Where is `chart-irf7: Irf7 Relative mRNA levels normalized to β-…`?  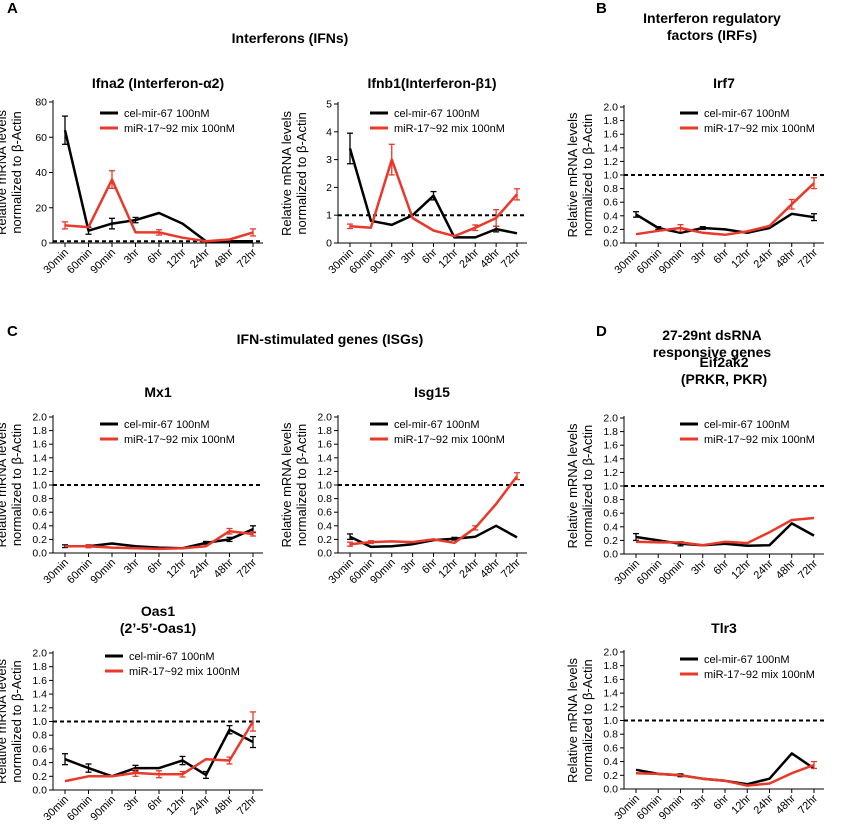 chart-irf7: Irf7 Relative mRNA levels normalized to β-… is located at coordinates (694, 175).